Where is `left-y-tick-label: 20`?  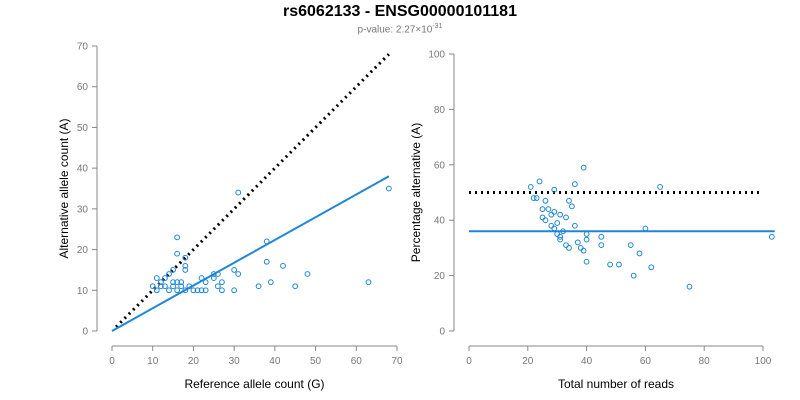
left-y-tick-label: 20 is located at coordinates (83, 250).